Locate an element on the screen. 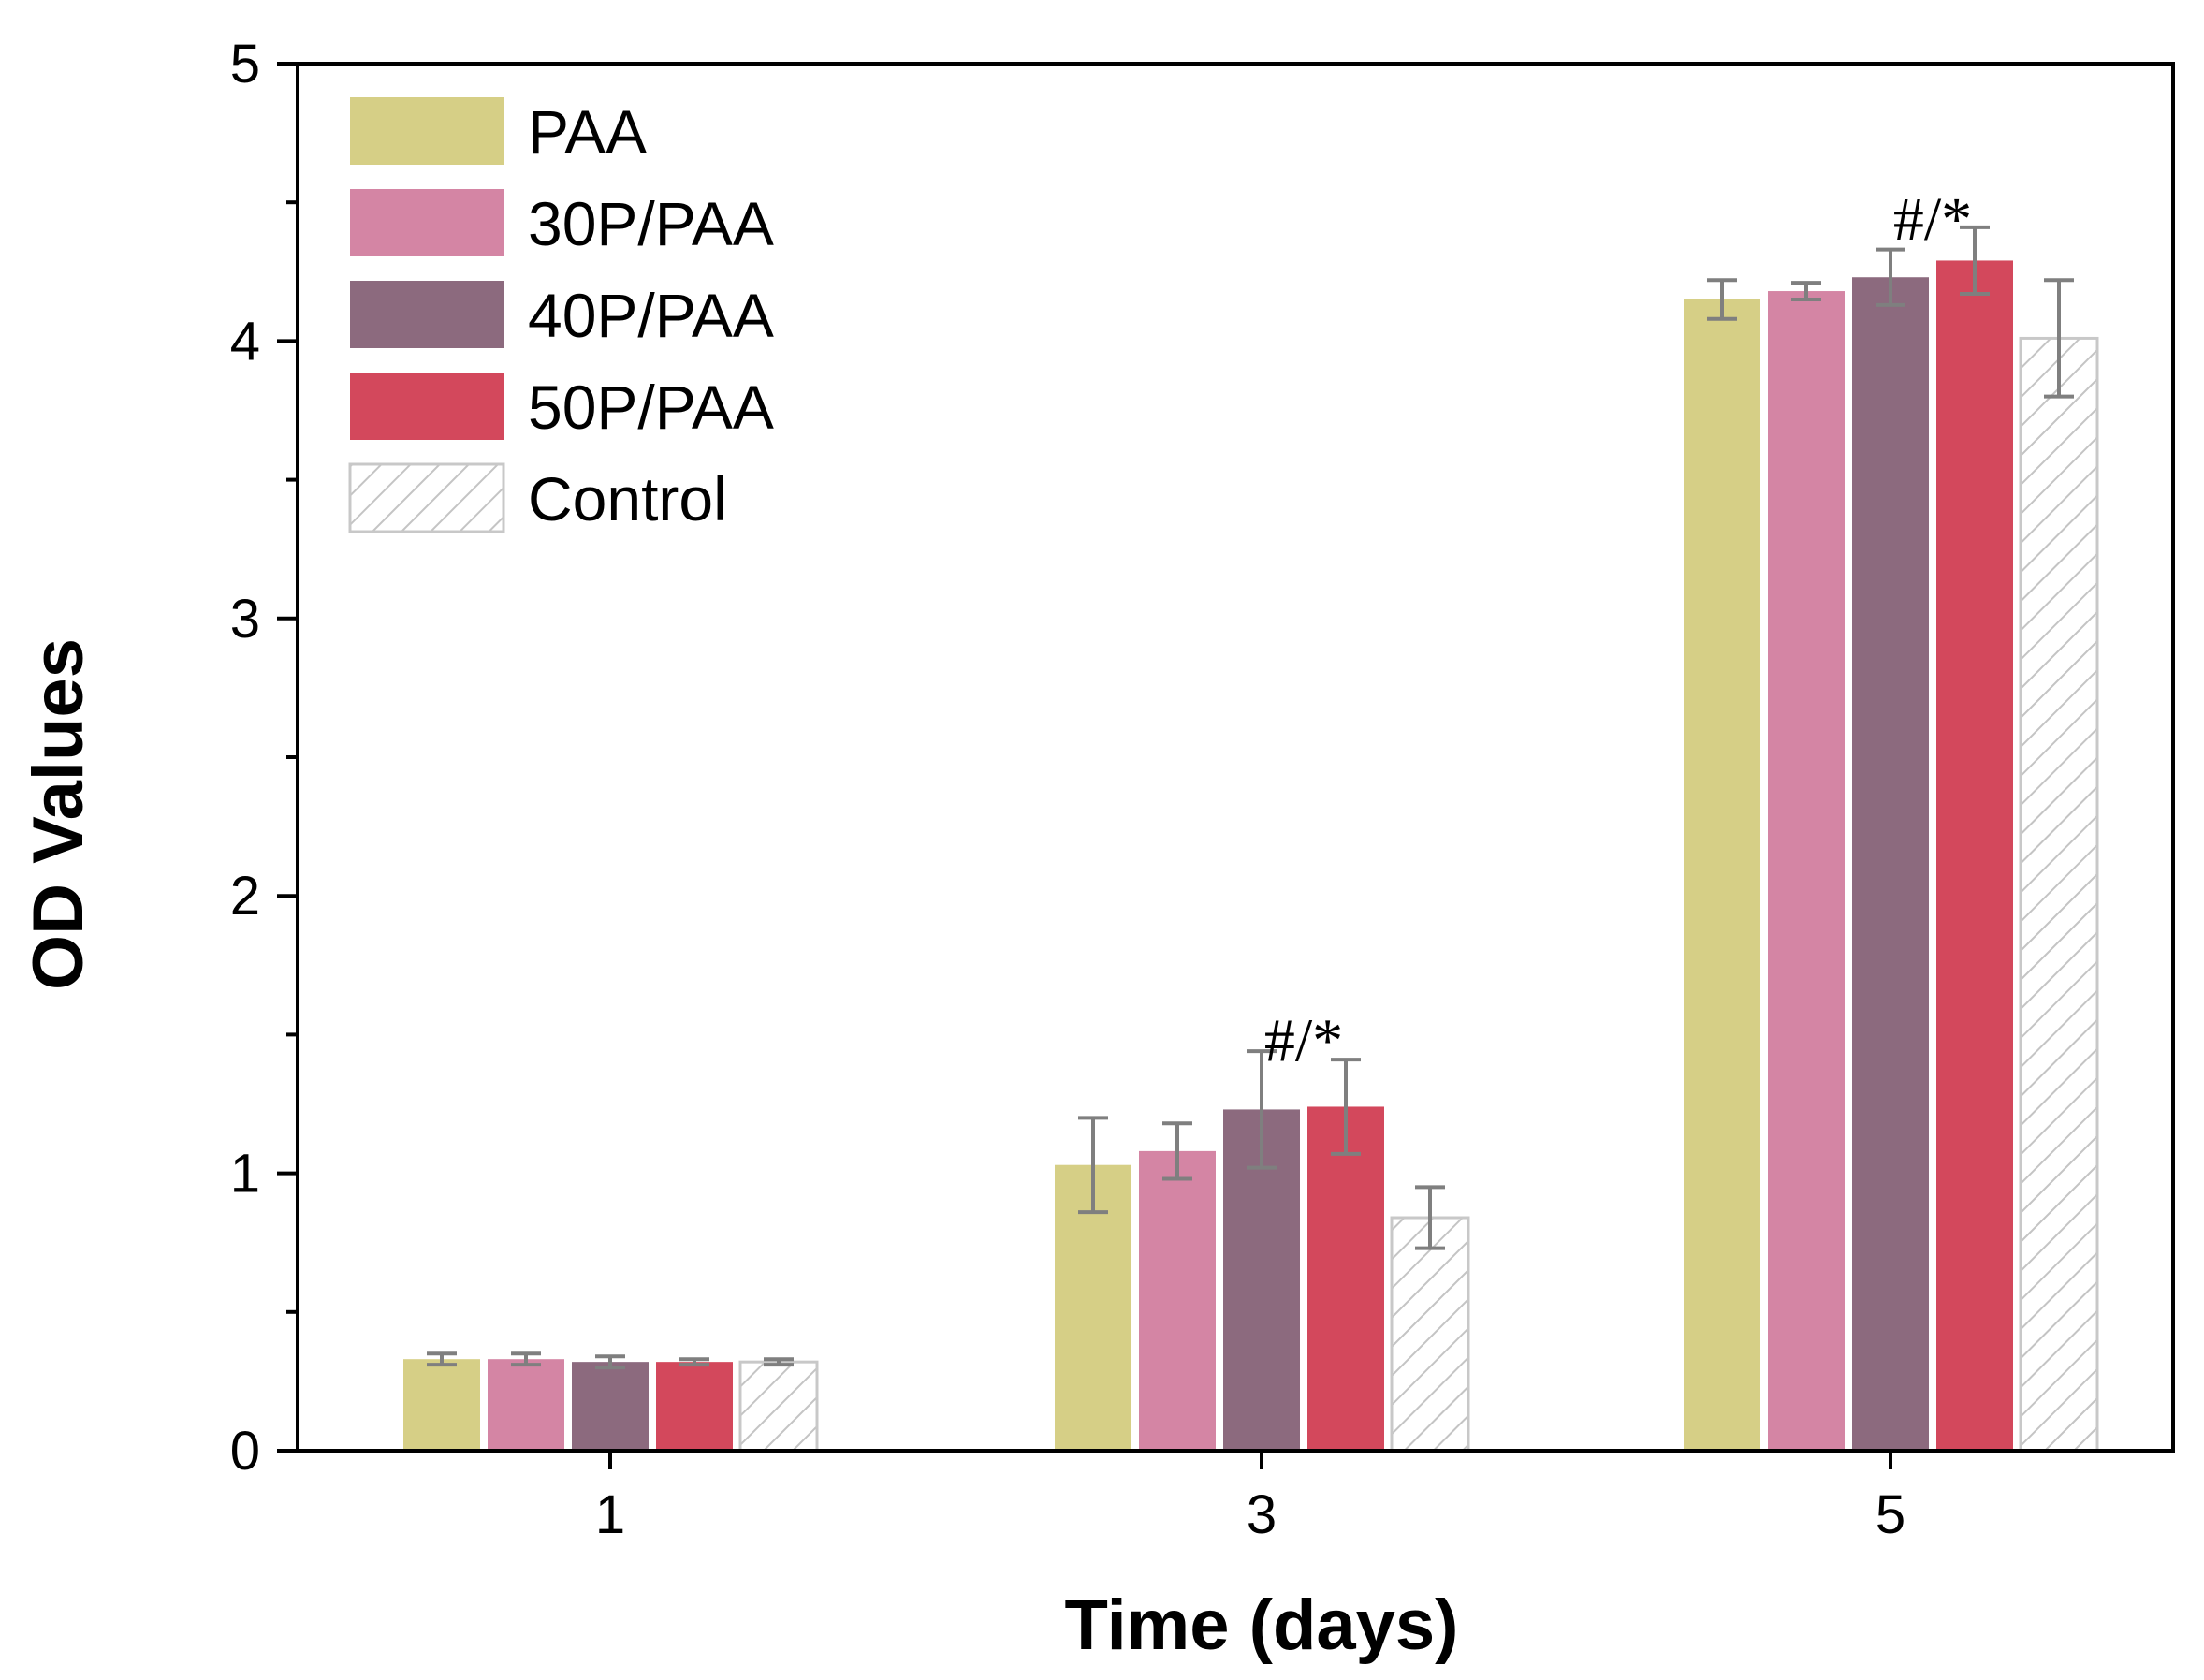 This screenshot has height=1680, width=2204. legend-swatch-50p-paa is located at coordinates (427, 406).